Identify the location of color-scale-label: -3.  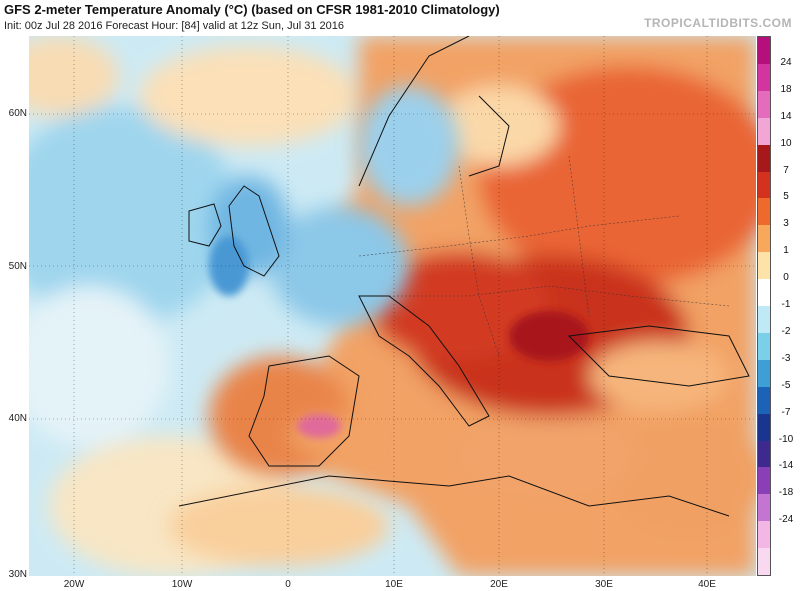
(786, 358).